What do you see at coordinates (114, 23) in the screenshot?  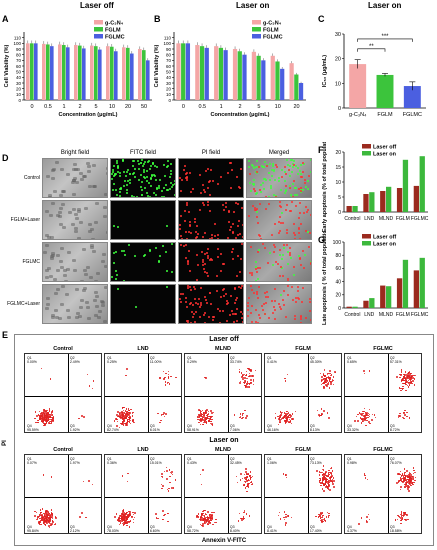 I see `legend-label: g-C₃N₄` at bounding box center [114, 23].